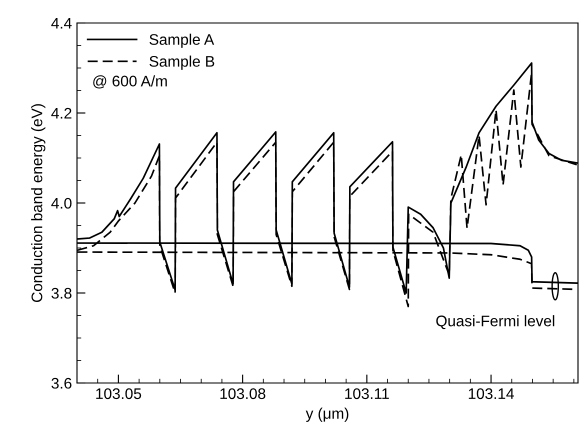 The height and width of the screenshot is (438, 579). What do you see at coordinates (61, 113) in the screenshot?
I see `y-tick-label: 4.2` at bounding box center [61, 113].